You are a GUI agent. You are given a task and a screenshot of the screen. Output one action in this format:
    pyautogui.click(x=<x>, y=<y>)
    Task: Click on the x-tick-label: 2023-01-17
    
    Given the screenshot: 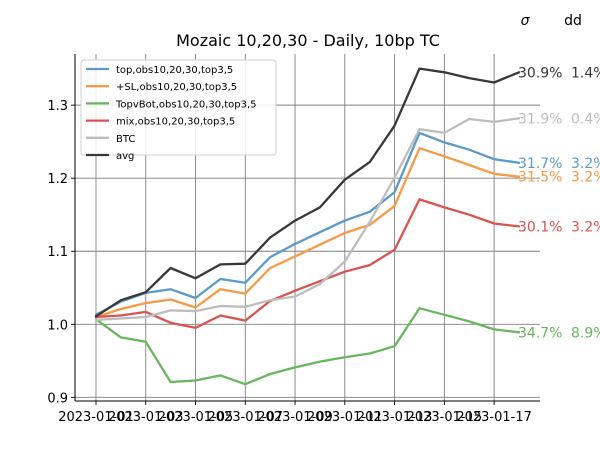 What is the action you would take?
    pyautogui.click(x=494, y=417)
    